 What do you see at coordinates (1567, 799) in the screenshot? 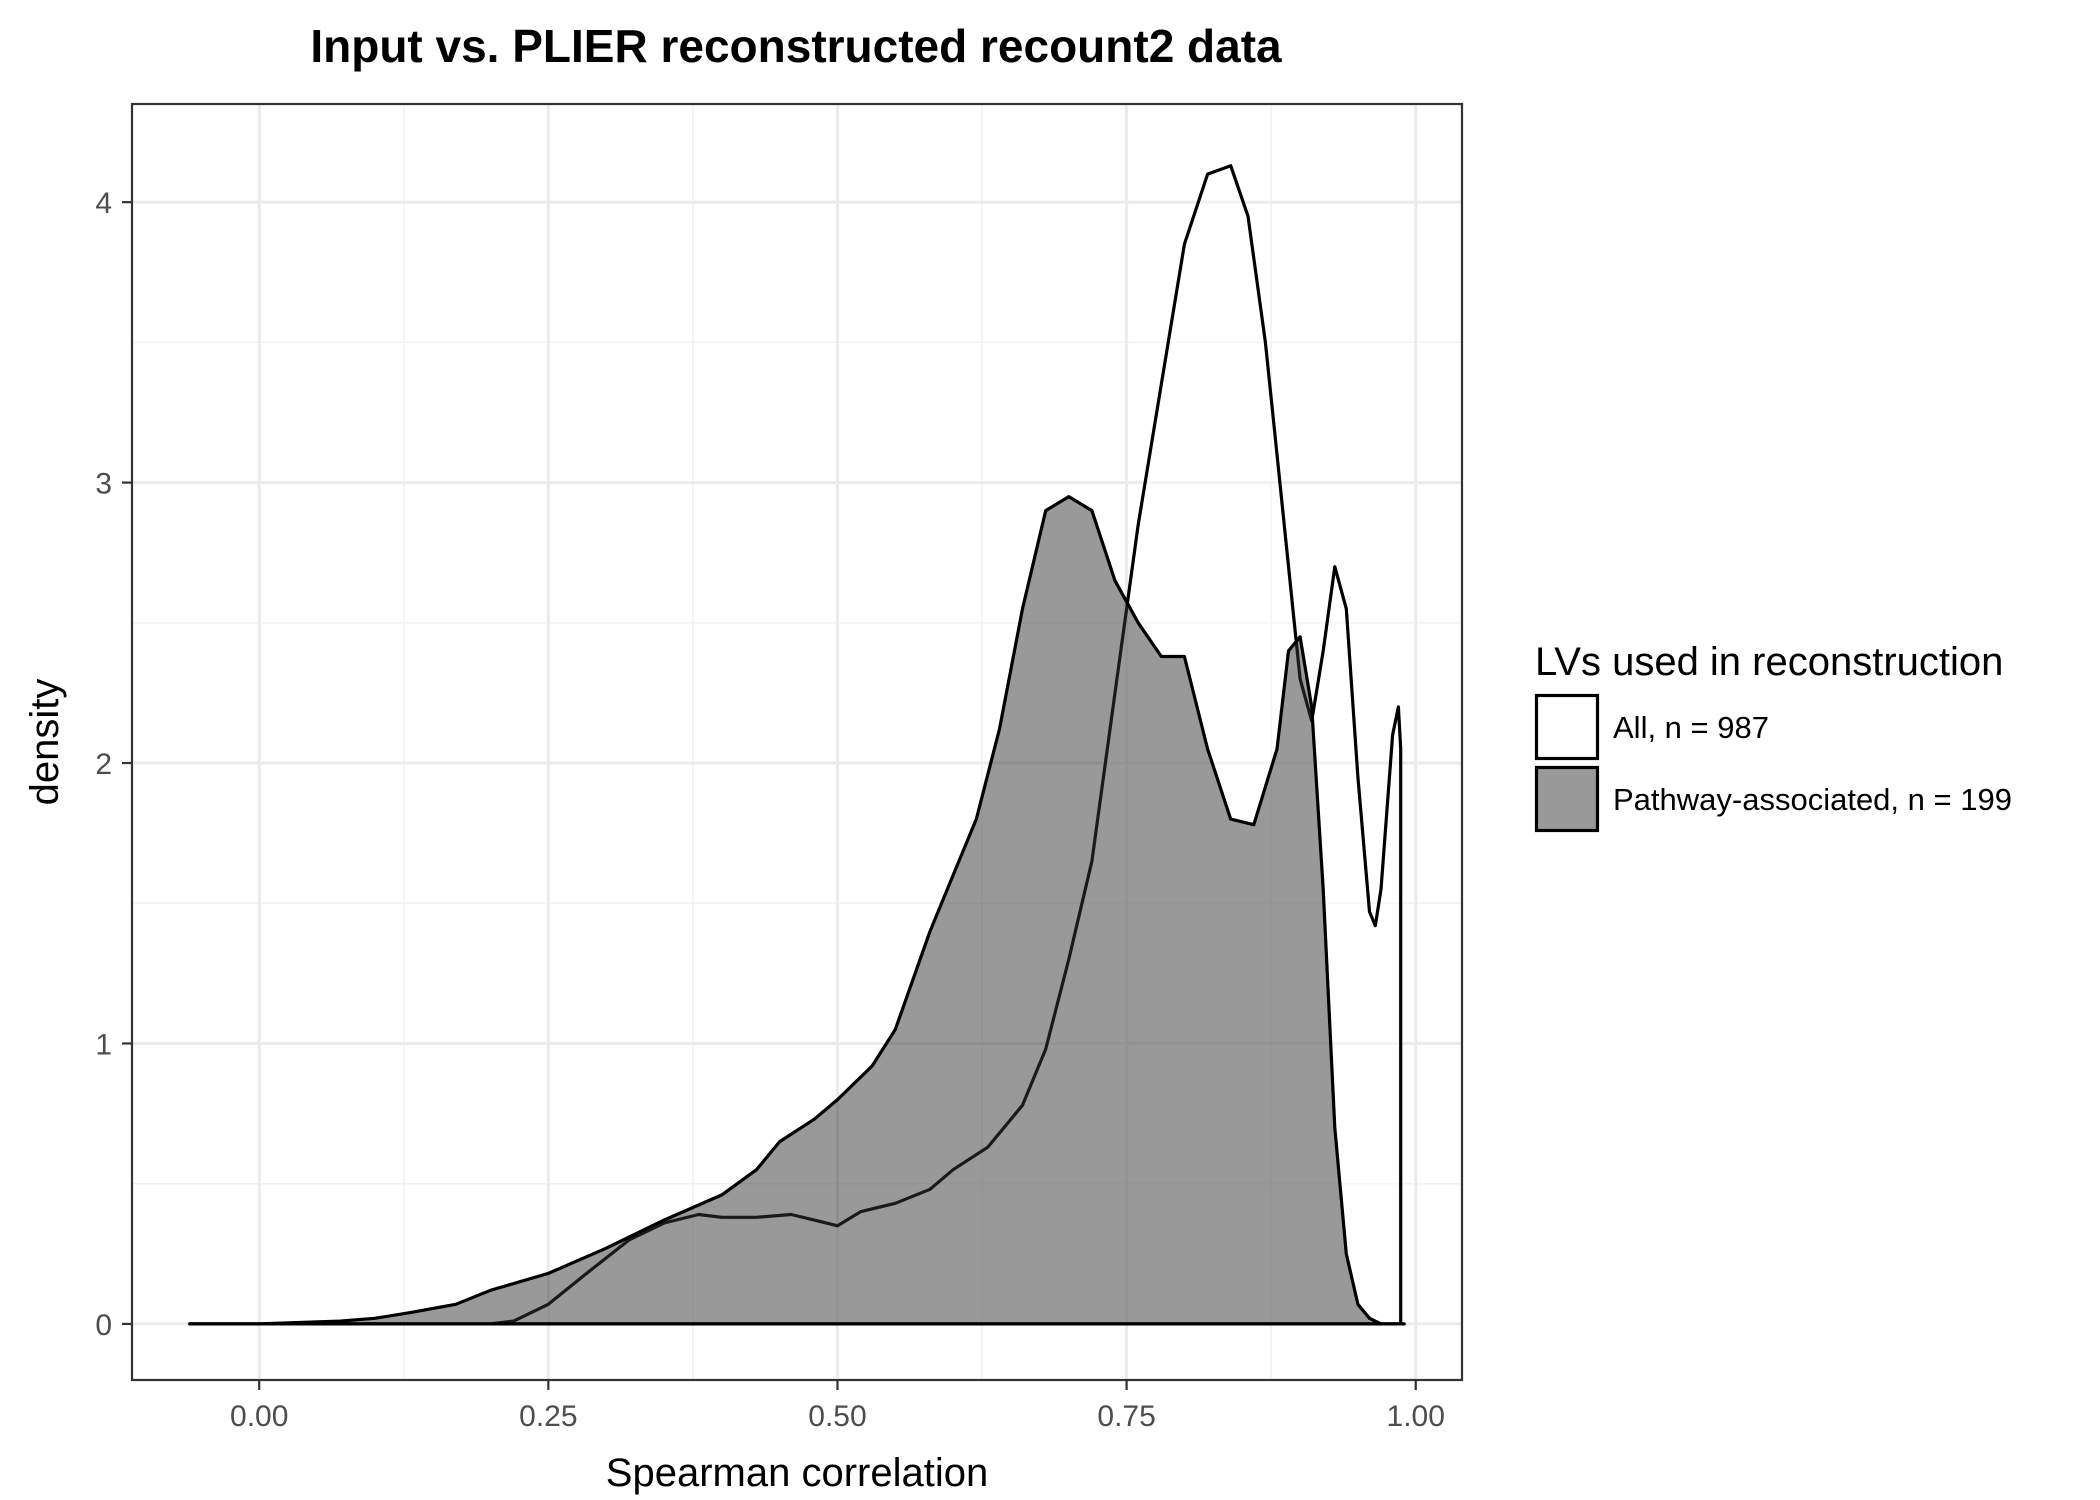
I see `legend-key-pathway-associated` at bounding box center [1567, 799].